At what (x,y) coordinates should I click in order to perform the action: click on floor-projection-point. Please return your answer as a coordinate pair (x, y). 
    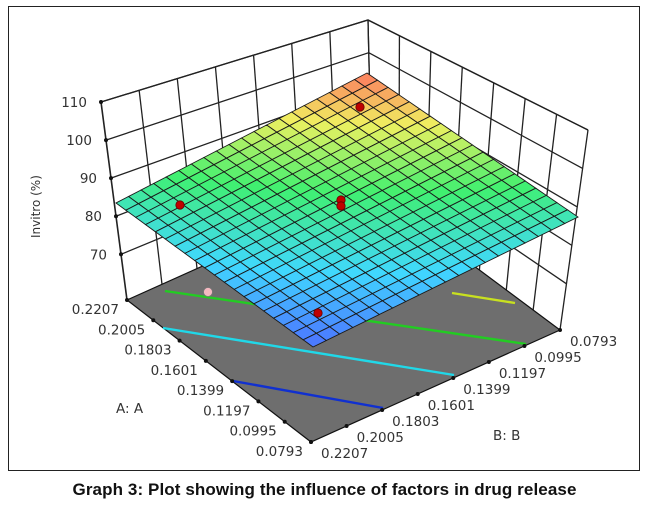
    Looking at the image, I should click on (208, 292).